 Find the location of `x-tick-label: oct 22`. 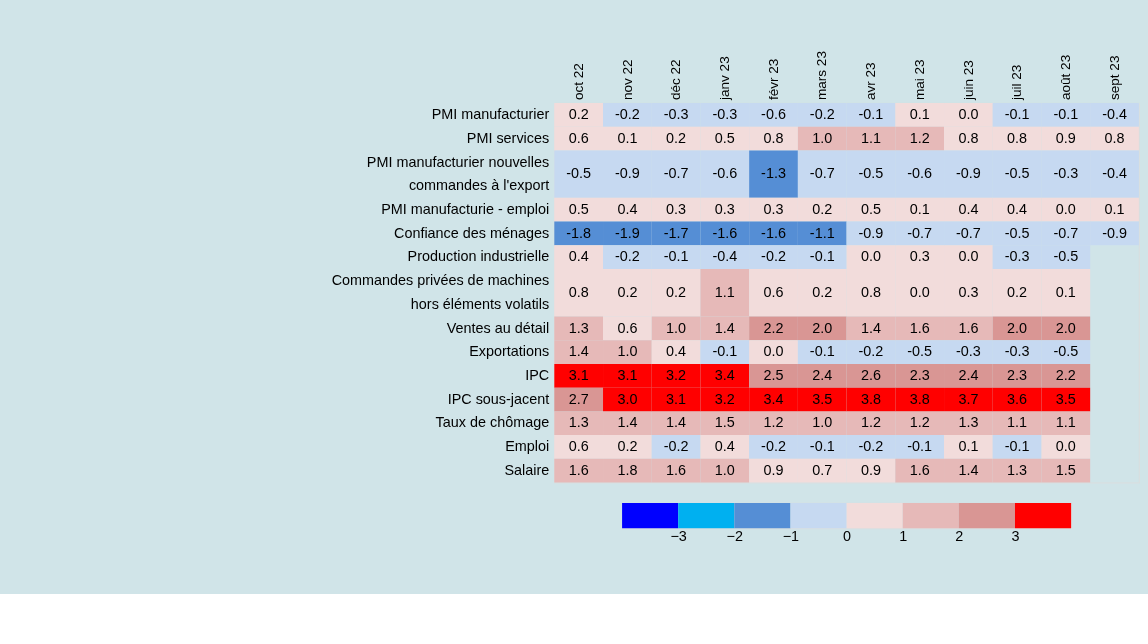

x-tick-label: oct 22 is located at coordinates (578, 82).